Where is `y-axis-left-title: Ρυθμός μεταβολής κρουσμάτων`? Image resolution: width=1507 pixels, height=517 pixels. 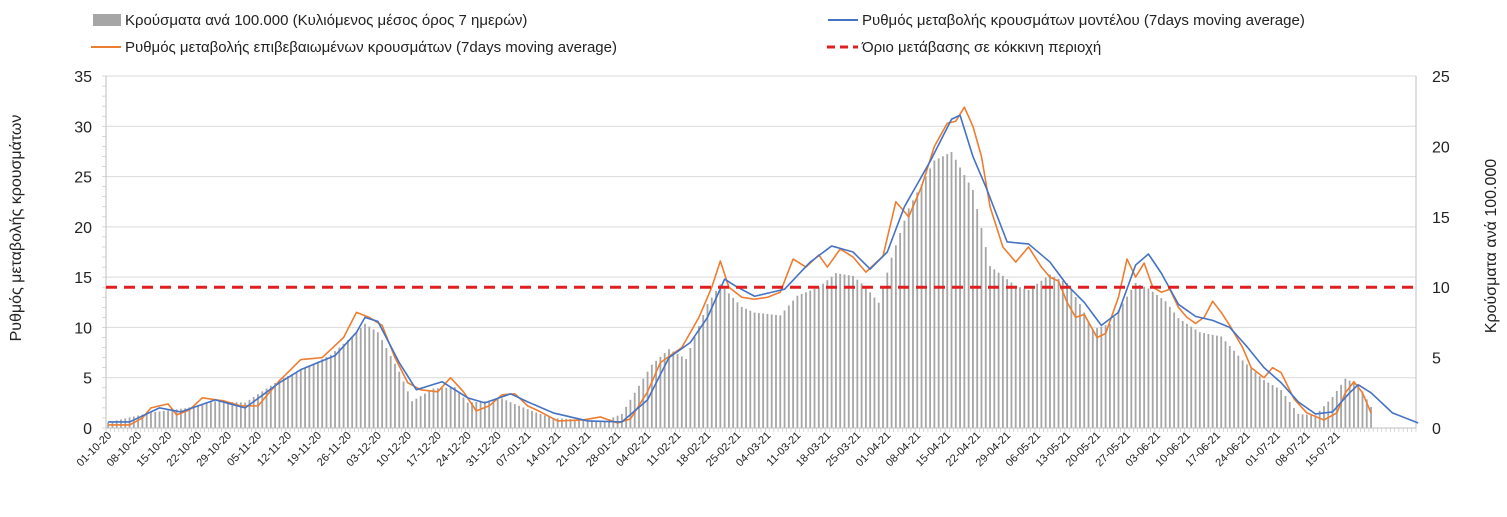
y-axis-left-title: Ρυθμός μεταβολής κρουσμάτων is located at coordinates (16, 228).